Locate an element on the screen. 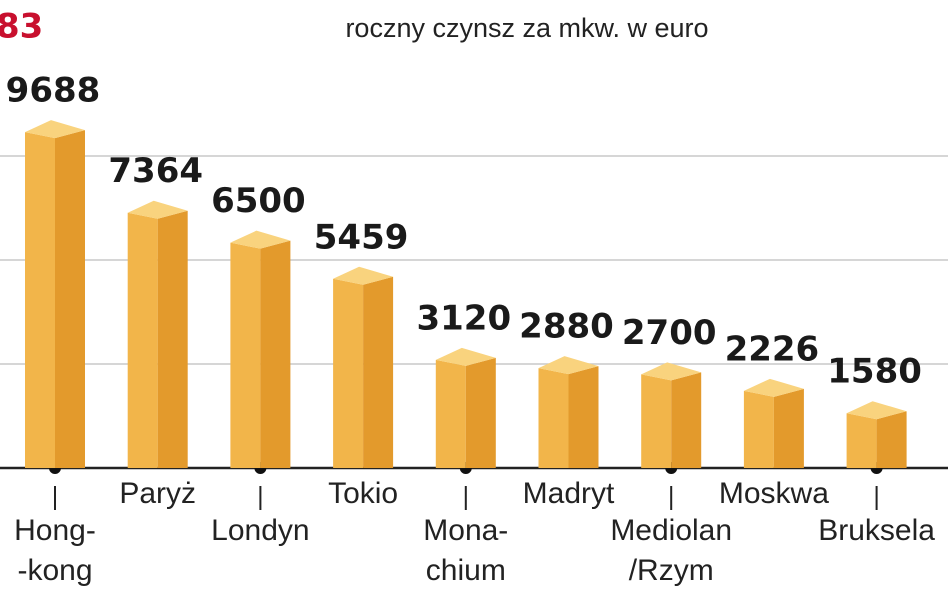 The image size is (948, 593). value-label: 7364 is located at coordinates (155, 171).